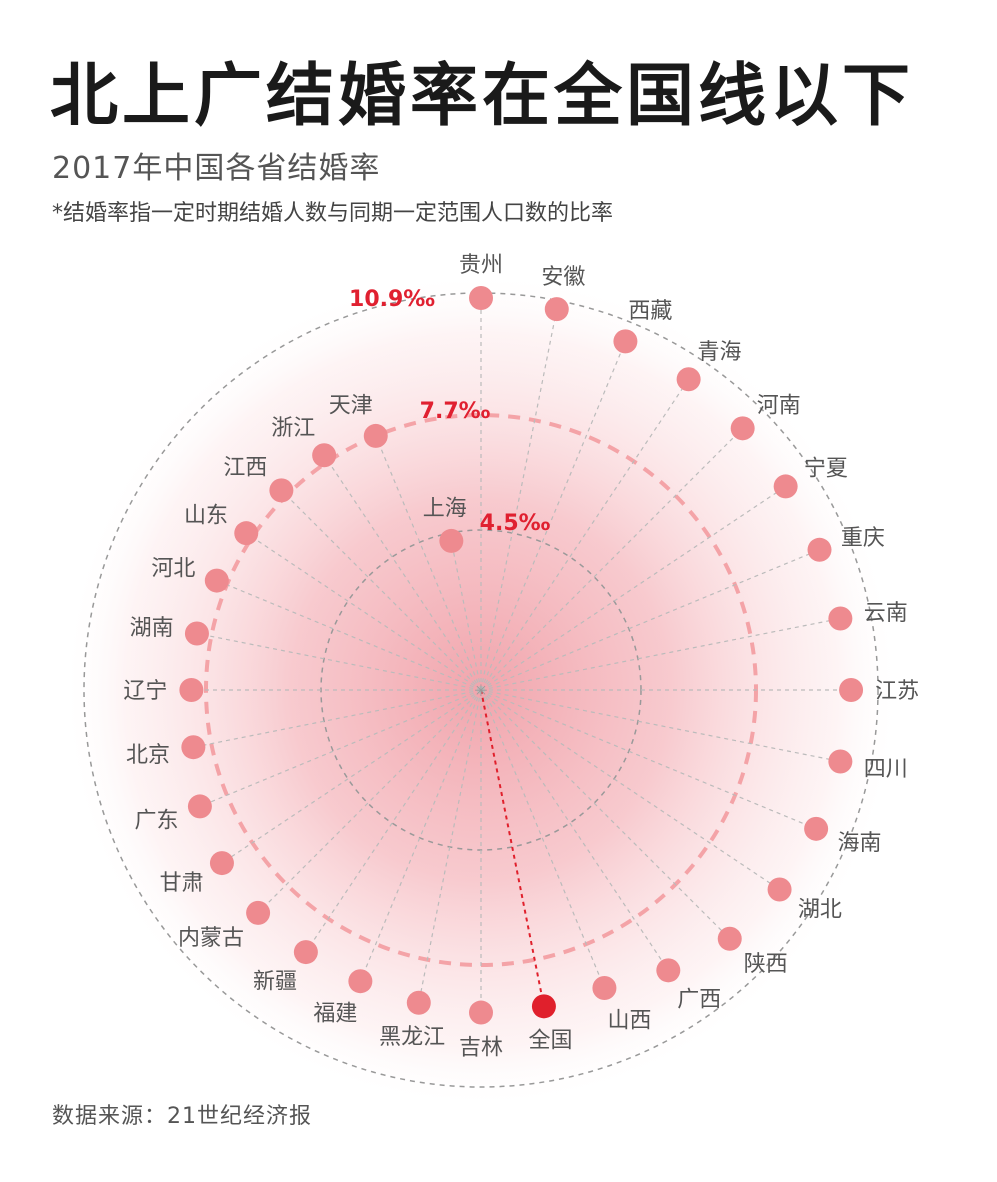 This screenshot has height=1182, width=997. I want to click on label-point-0: 贵州, so click(481, 265).